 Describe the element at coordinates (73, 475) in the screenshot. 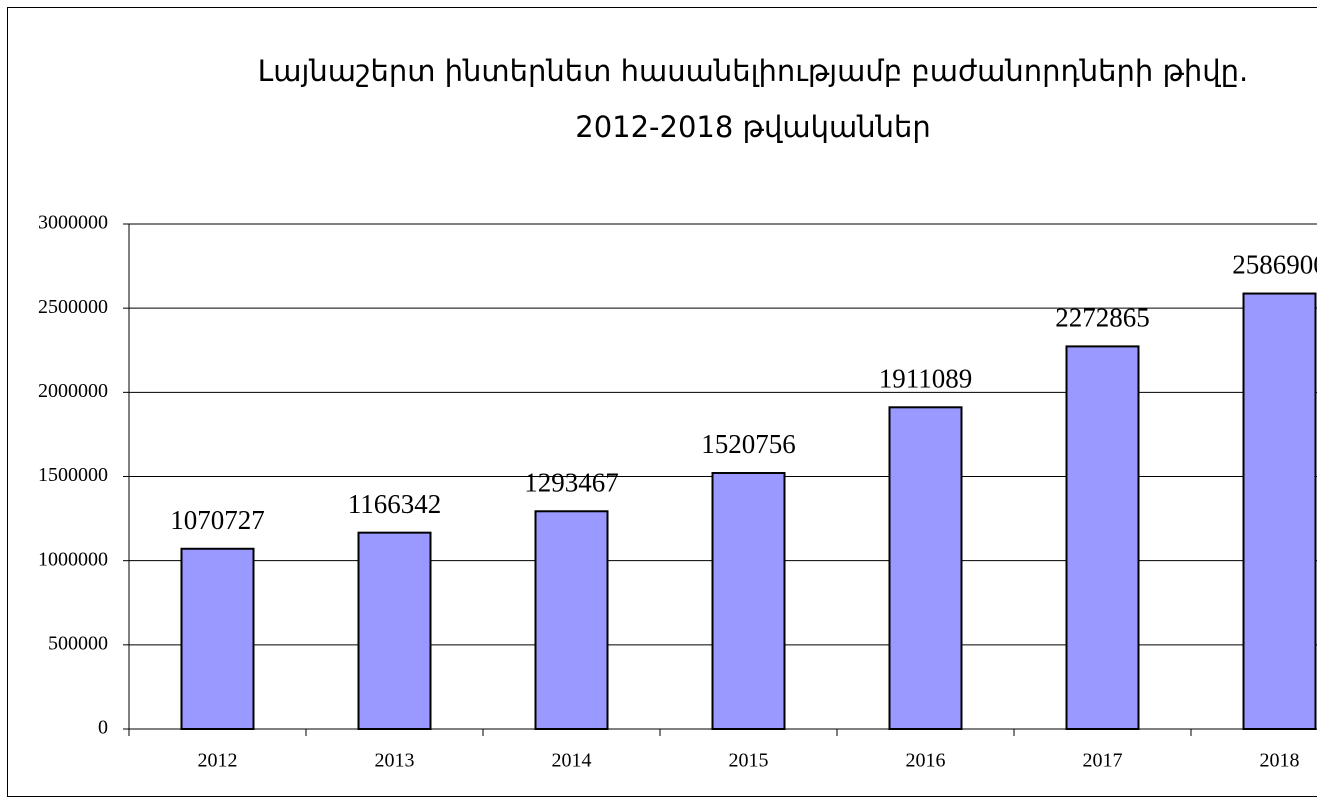

I see `y-tick-label: 1500000` at that location.